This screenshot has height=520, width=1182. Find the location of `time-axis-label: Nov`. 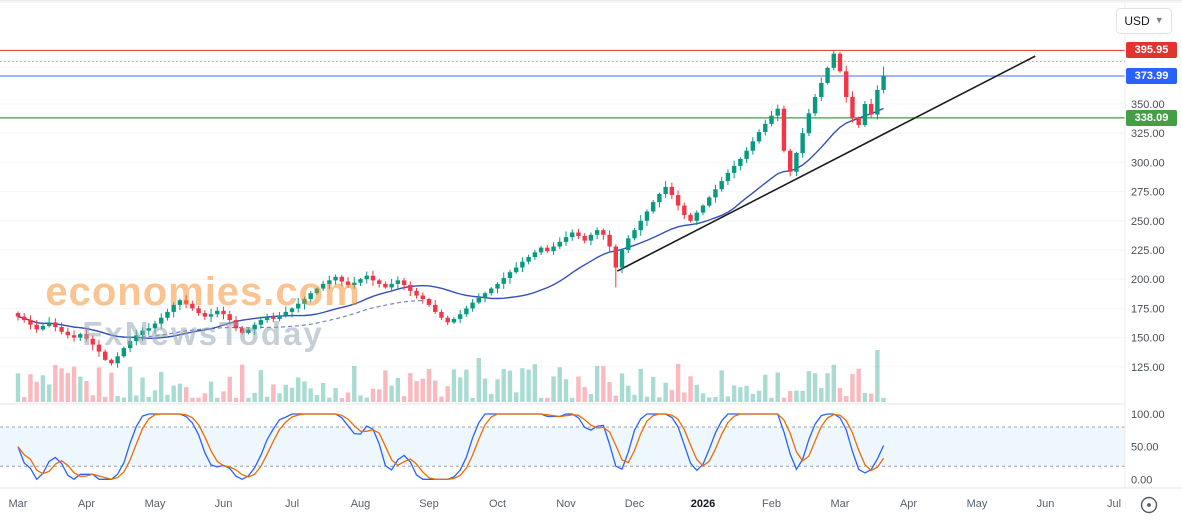

time-axis-label: Nov is located at coordinates (566, 504).